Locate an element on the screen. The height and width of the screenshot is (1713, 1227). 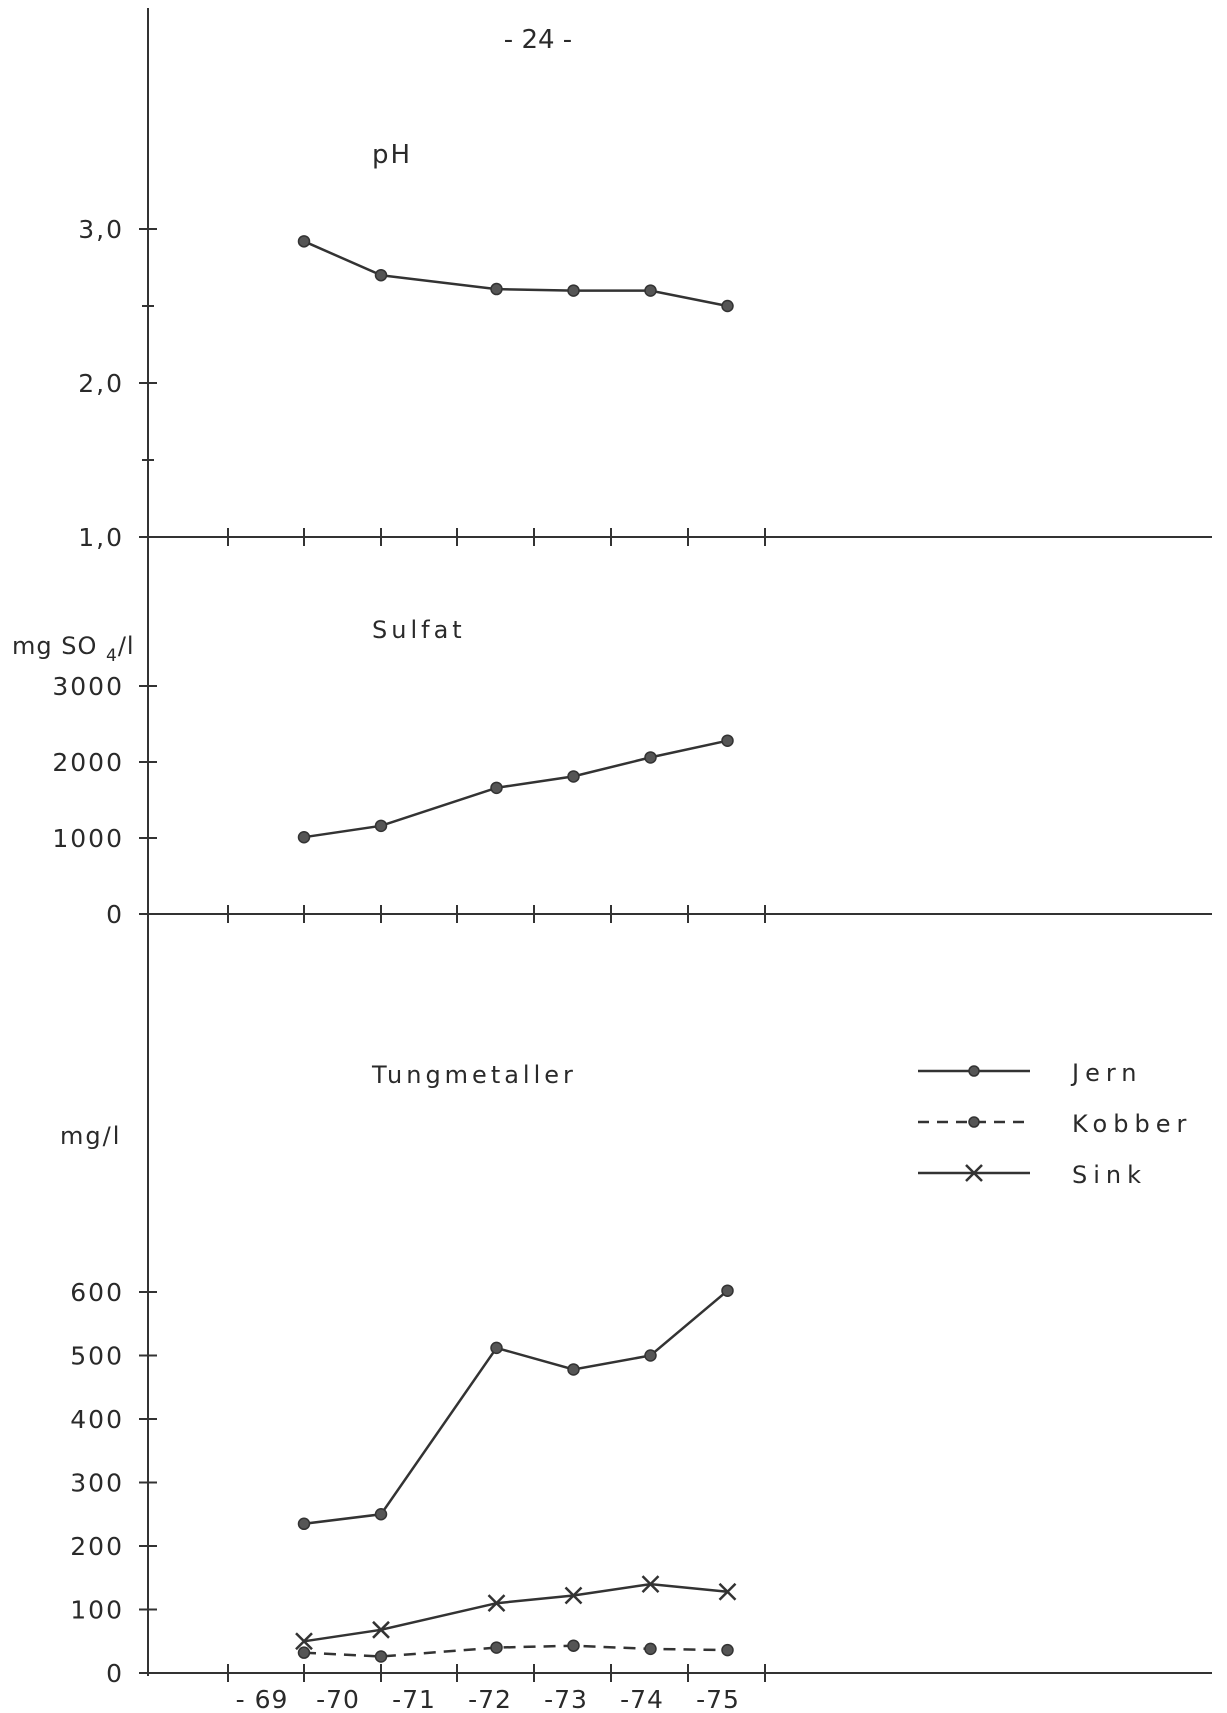
x-tick-label-6: -74 is located at coordinates (642, 1699).